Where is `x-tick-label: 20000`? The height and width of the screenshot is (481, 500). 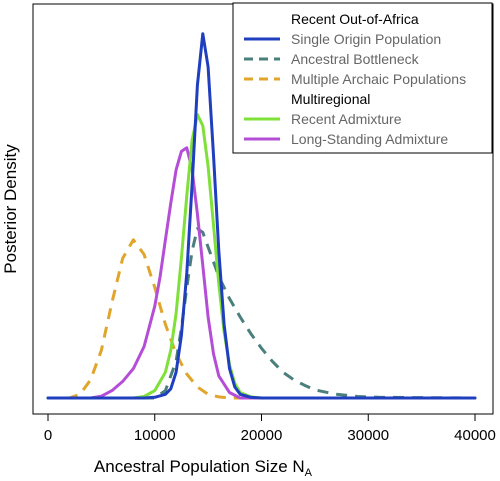
x-tick-label: 20000 is located at coordinates (262, 435).